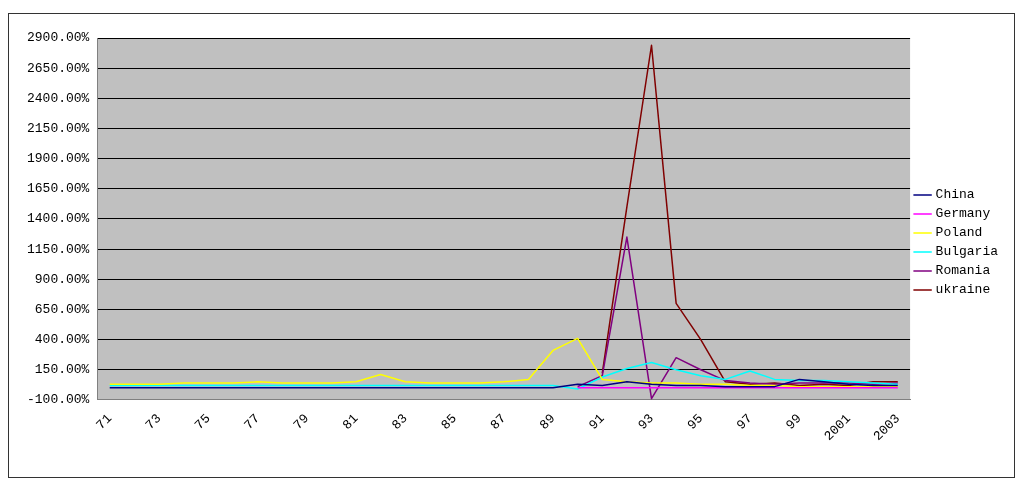  What do you see at coordinates (62, 340) in the screenshot?
I see `y-tick-label: 400.00%` at bounding box center [62, 340].